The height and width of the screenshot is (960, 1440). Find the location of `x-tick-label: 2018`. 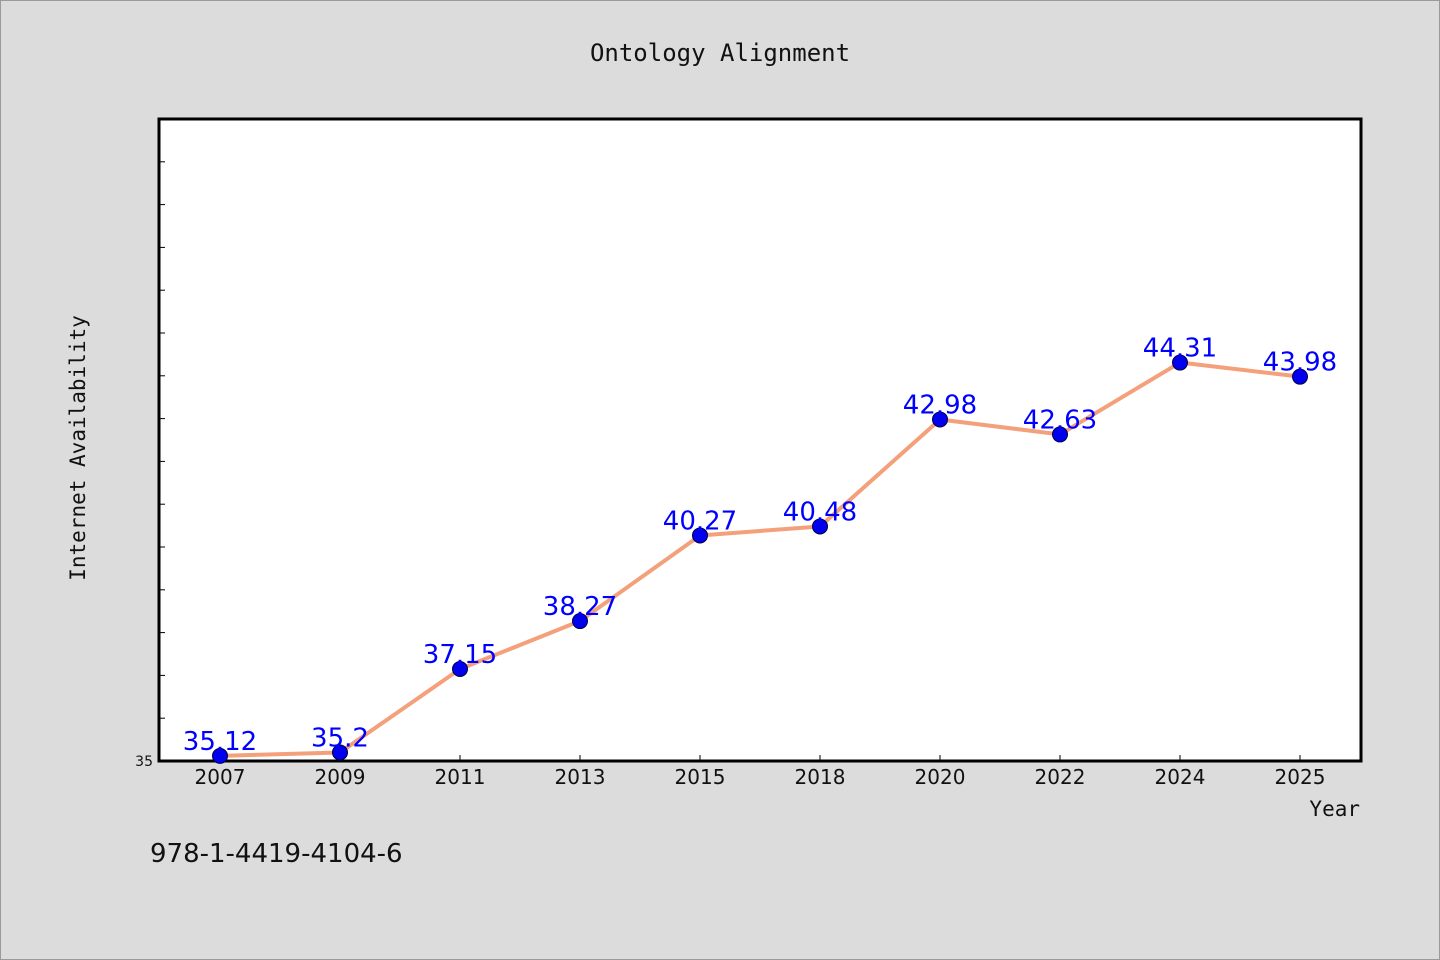

x-tick-label: 2018 is located at coordinates (820, 777).